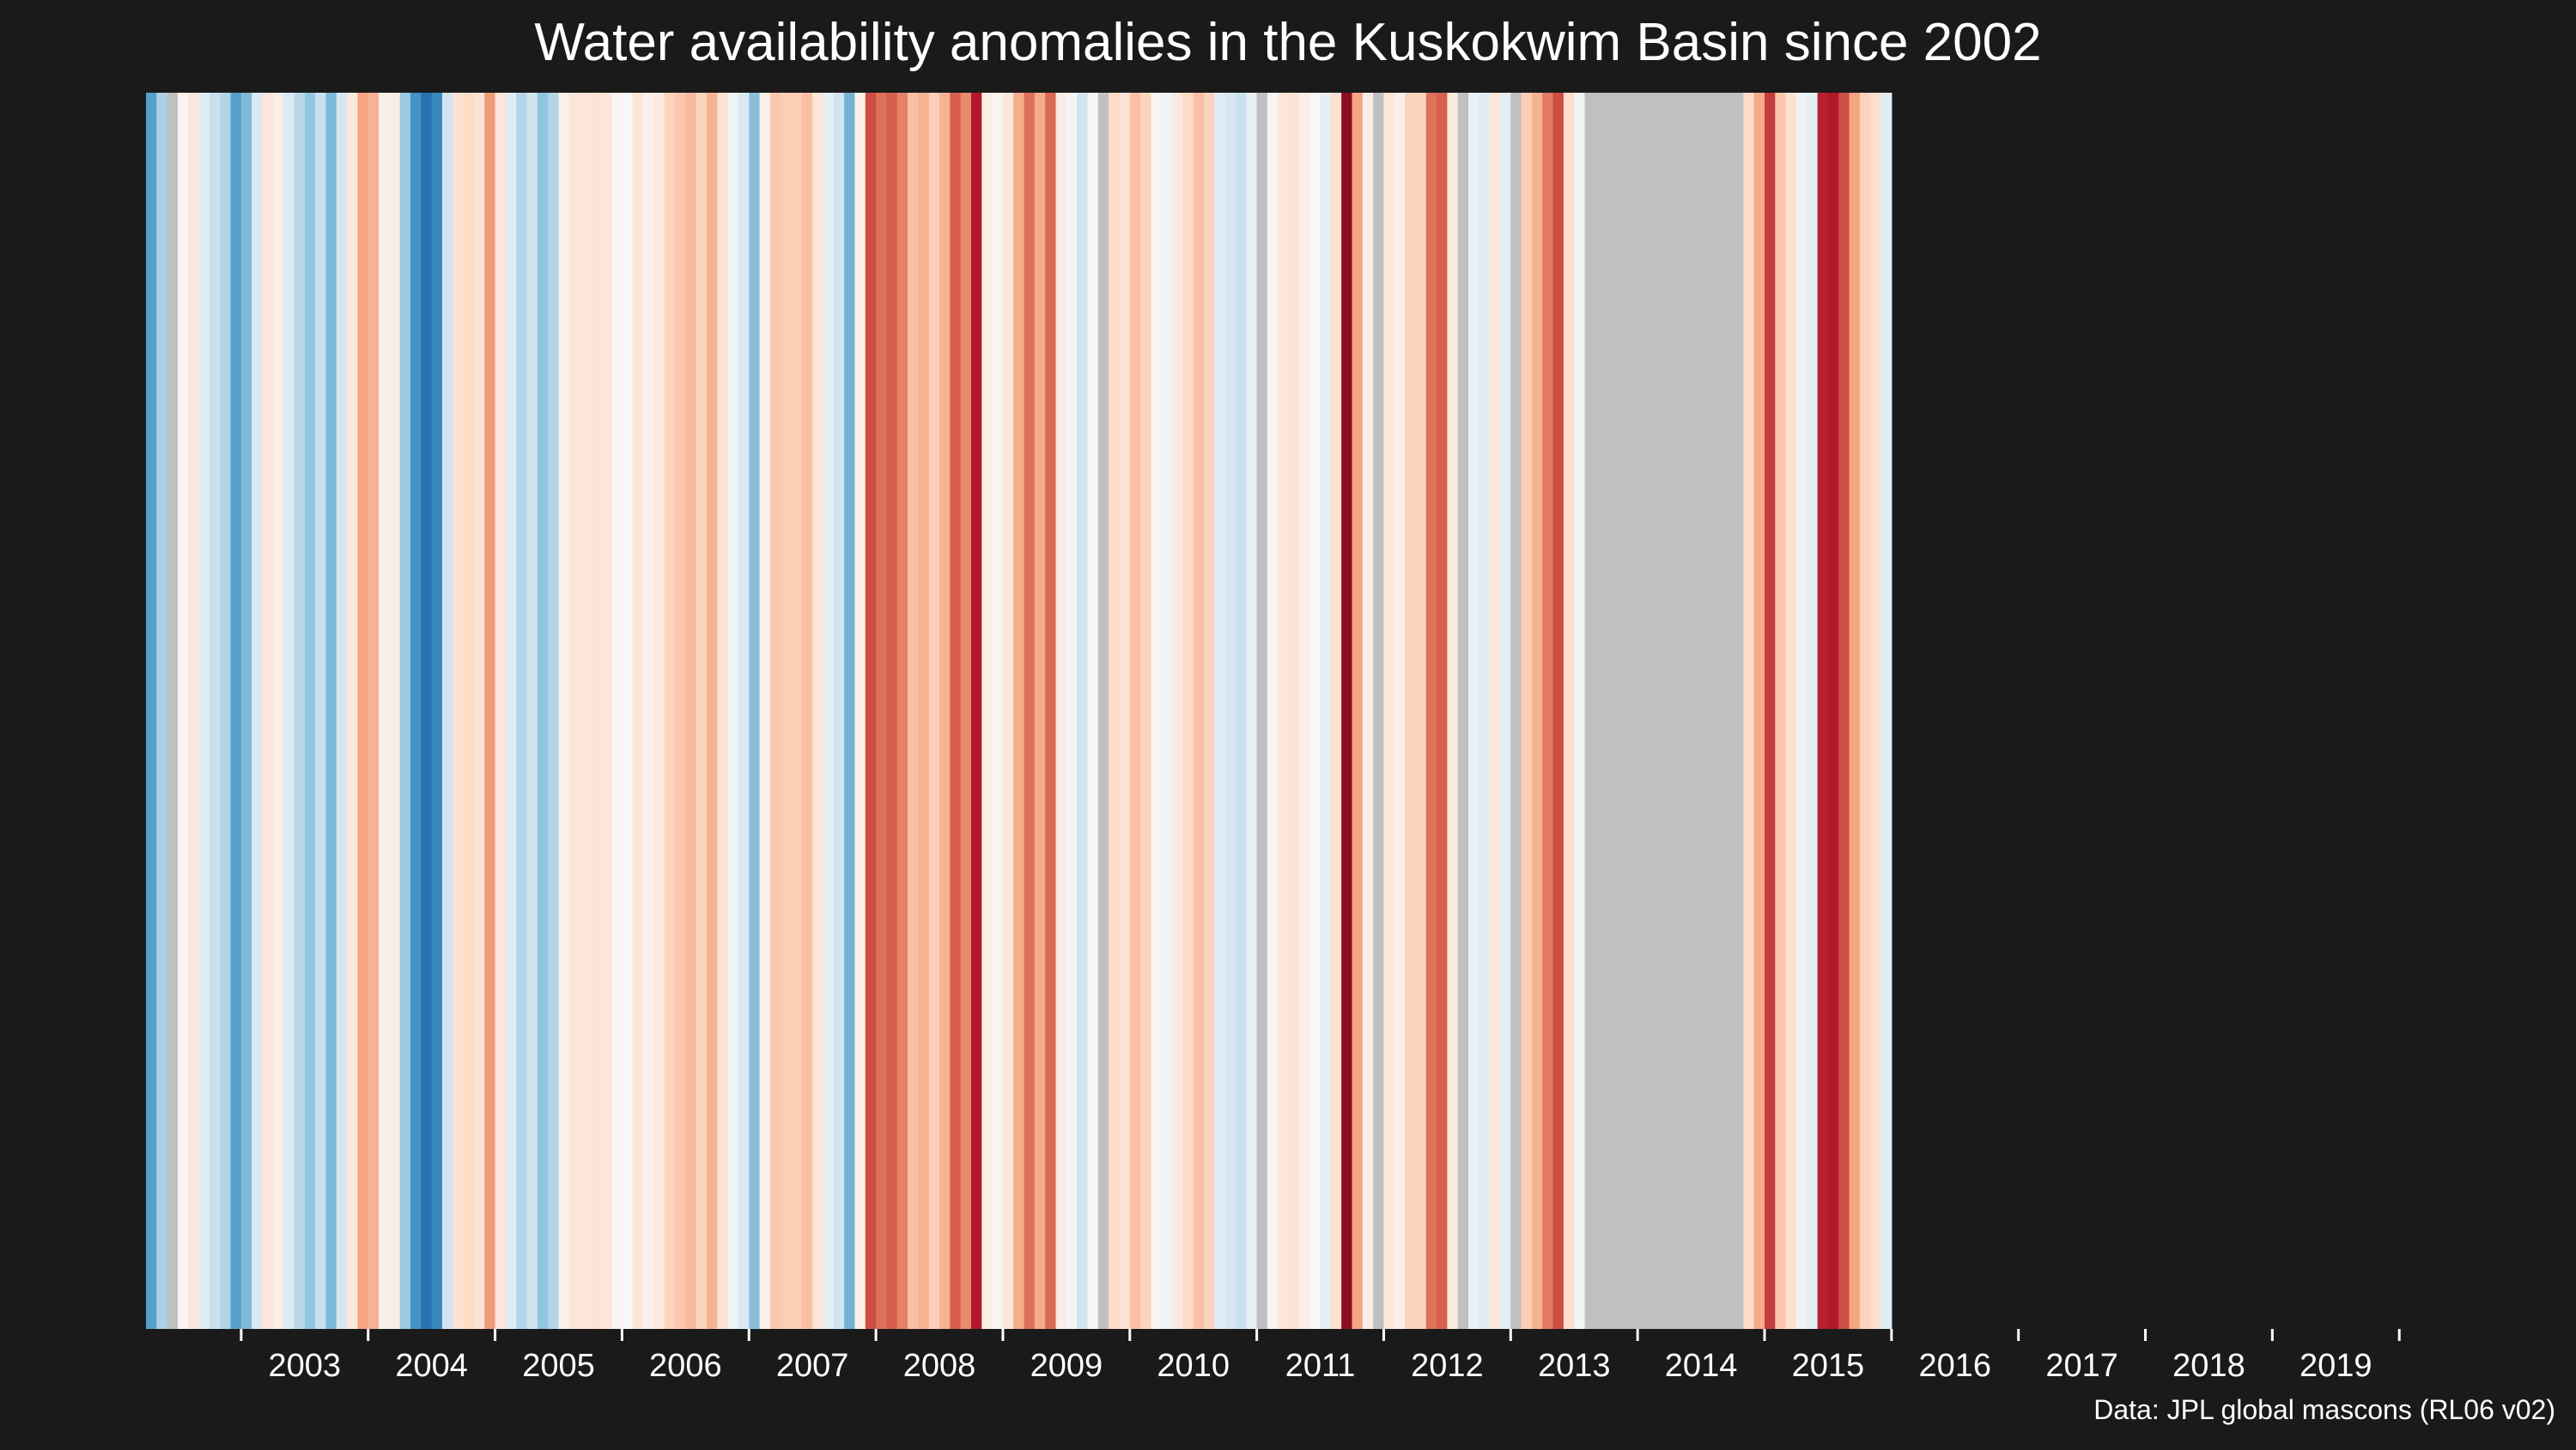 This screenshot has width=2576, height=1450. What do you see at coordinates (812, 1366) in the screenshot?
I see `x-tick-label-2007: 2007` at bounding box center [812, 1366].